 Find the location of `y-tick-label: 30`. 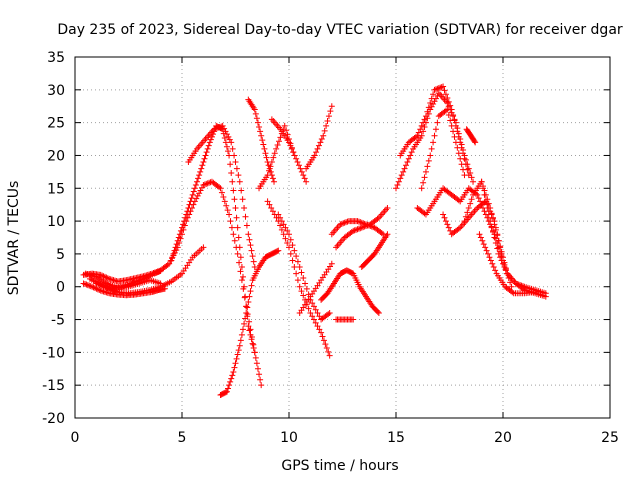

y-tick-label: 30 is located at coordinates (56, 91).